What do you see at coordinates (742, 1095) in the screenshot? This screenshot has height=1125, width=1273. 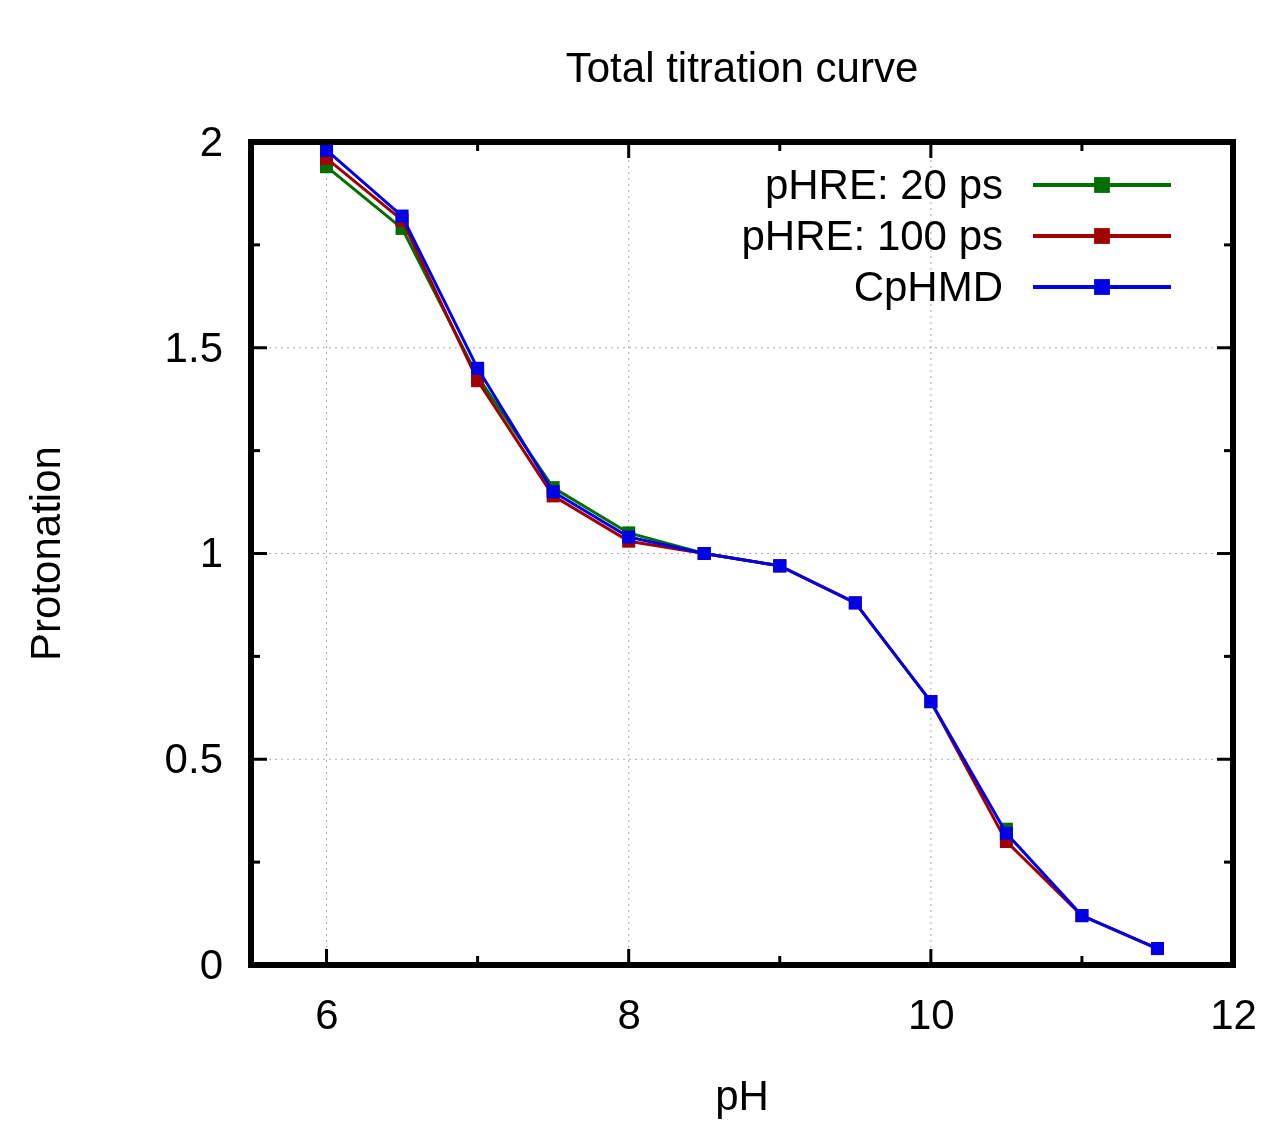 I see `x-axis-title: pH` at bounding box center [742, 1095].